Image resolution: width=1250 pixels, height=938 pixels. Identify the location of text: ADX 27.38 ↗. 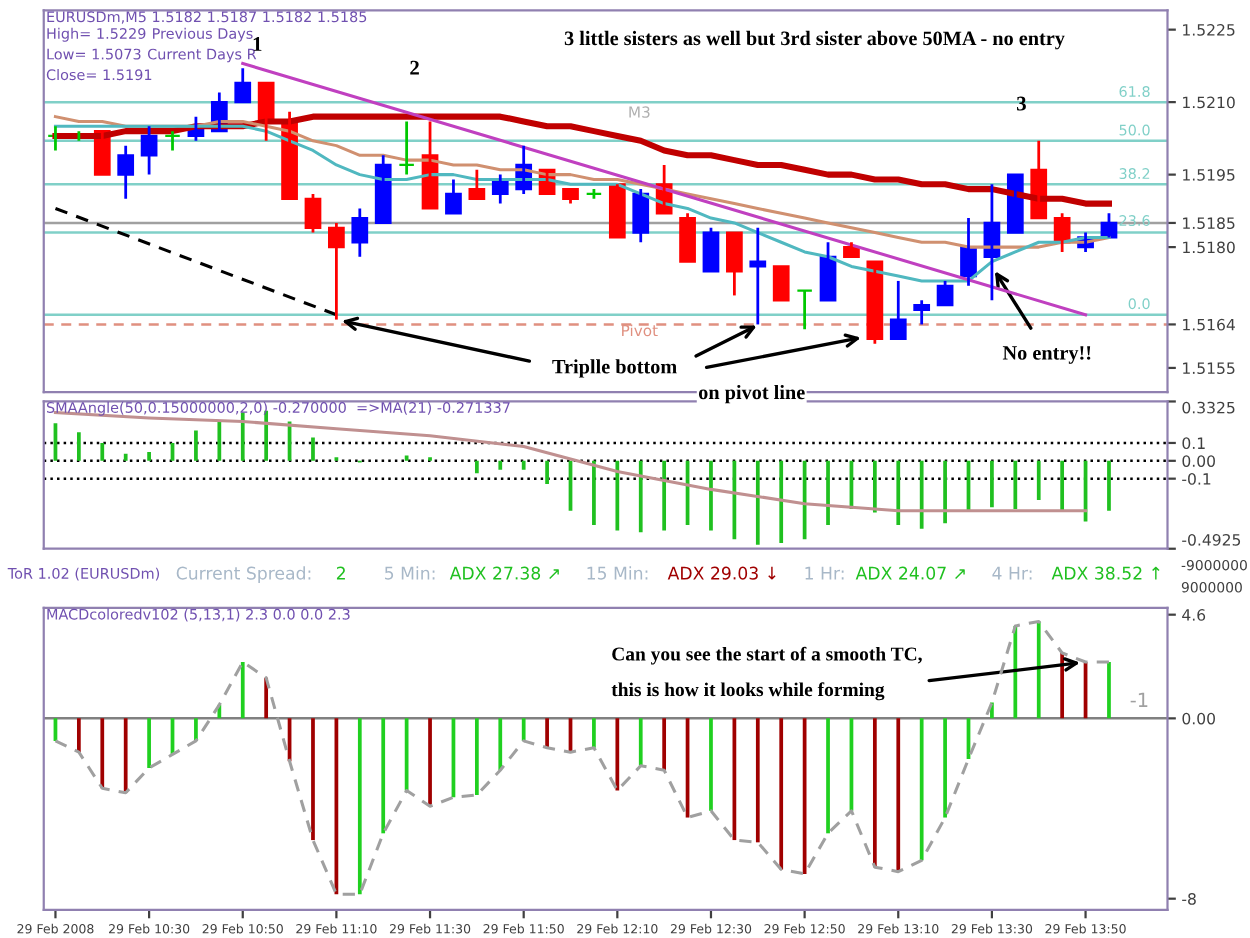
(504, 573).